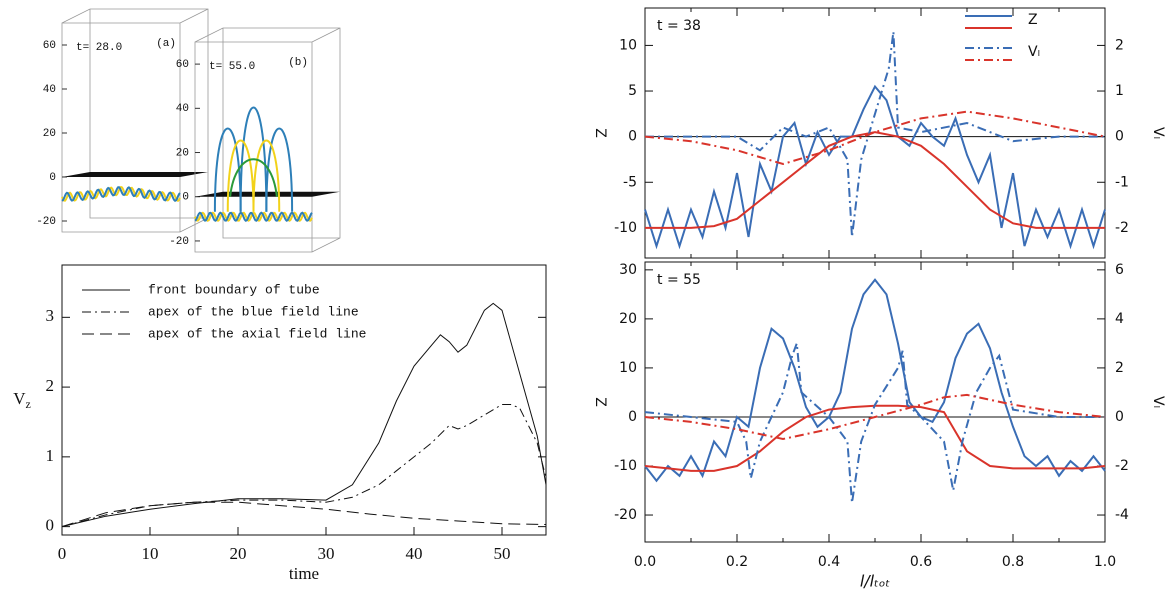 This screenshot has height=590, width=1176. I want to click on y2-tick-label: -1, so click(1122, 182).